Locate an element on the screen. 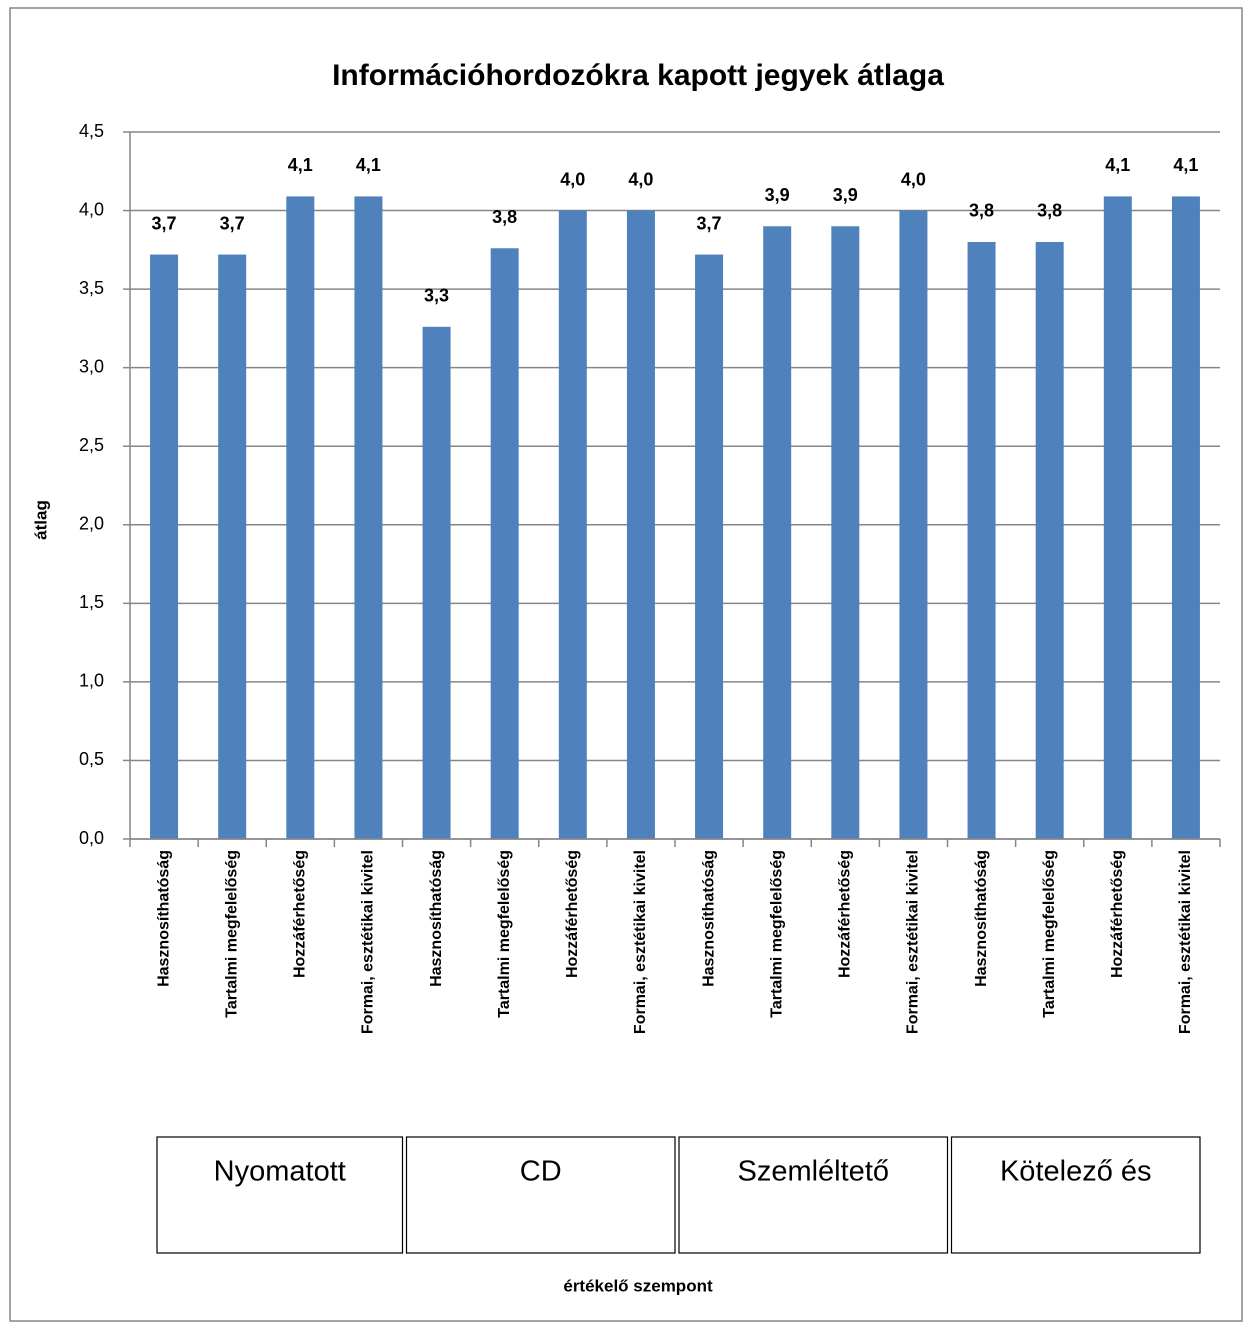 Image resolution: width=1253 pixels, height=1330 pixels. group-label: Nyomatott is located at coordinates (280, 1172).